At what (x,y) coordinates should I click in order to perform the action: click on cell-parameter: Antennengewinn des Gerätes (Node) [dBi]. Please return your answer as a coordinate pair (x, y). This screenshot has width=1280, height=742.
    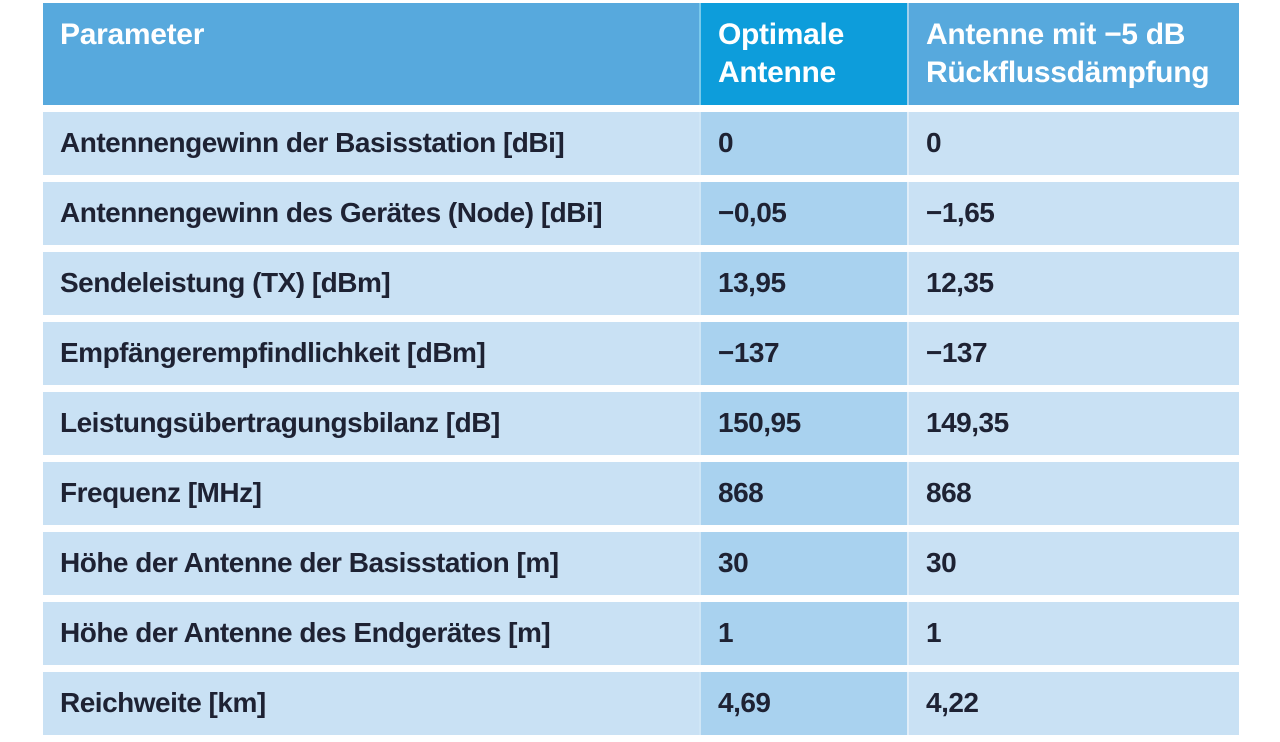
    Looking at the image, I should click on (371, 213).